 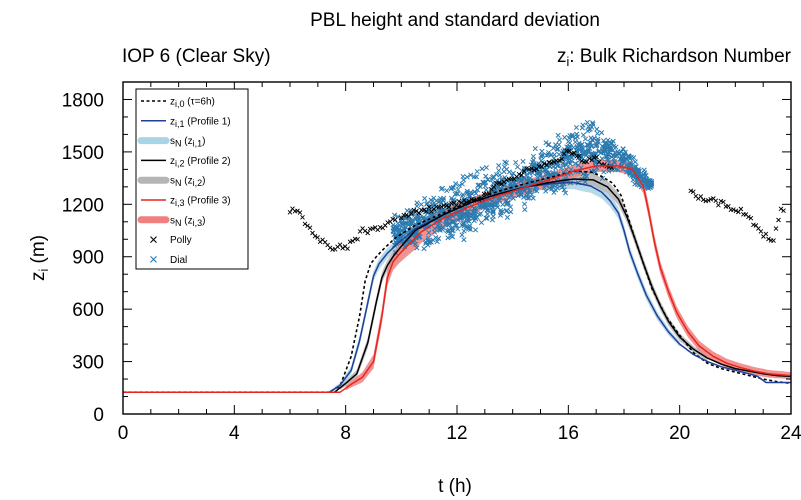 What do you see at coordinates (187, 142) in the screenshot?
I see `legend-label-sn1: sN (zi,1)` at bounding box center [187, 142].